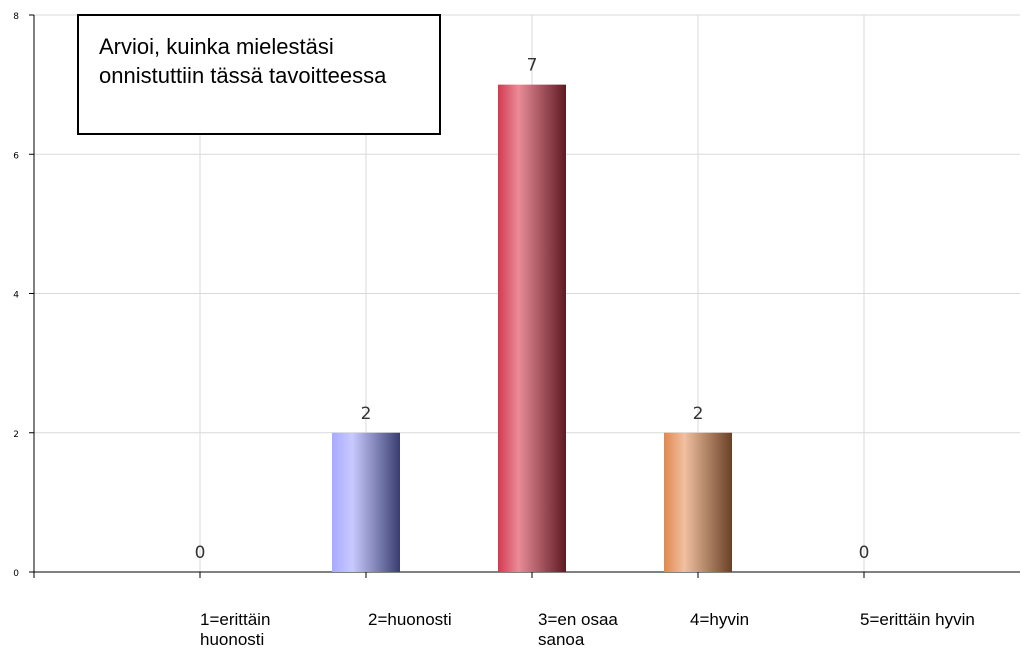 The height and width of the screenshot is (657, 1023). Describe the element at coordinates (16, 156) in the screenshot. I see `y-tick-label: 6` at that location.